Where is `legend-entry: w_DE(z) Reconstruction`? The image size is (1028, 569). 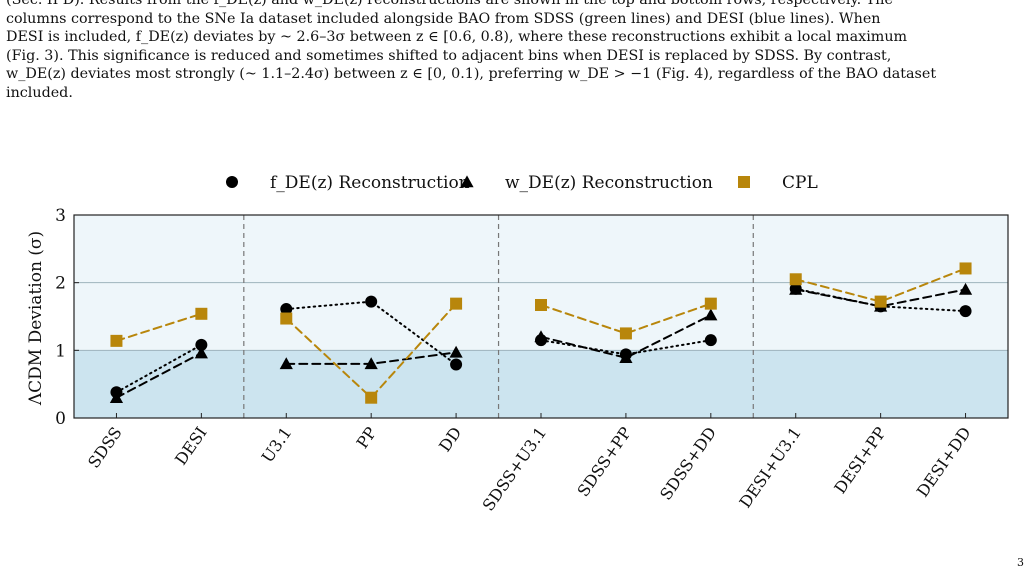
legend-entry: w_DE(z) Reconstruction is located at coordinates (586, 183).